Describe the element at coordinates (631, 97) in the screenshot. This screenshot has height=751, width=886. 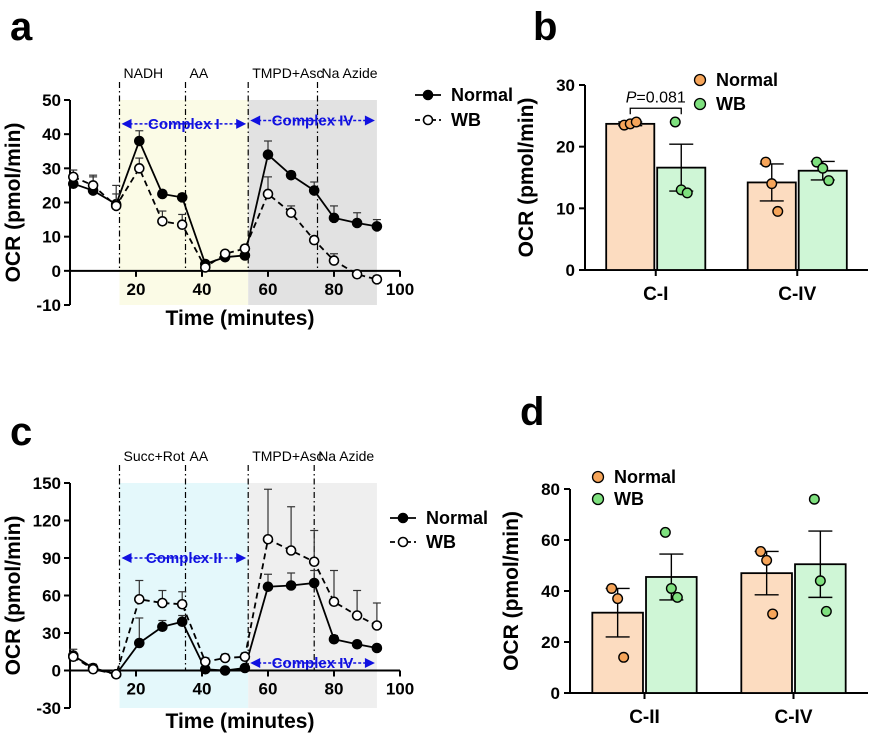
I see `p-symbol: P` at that location.